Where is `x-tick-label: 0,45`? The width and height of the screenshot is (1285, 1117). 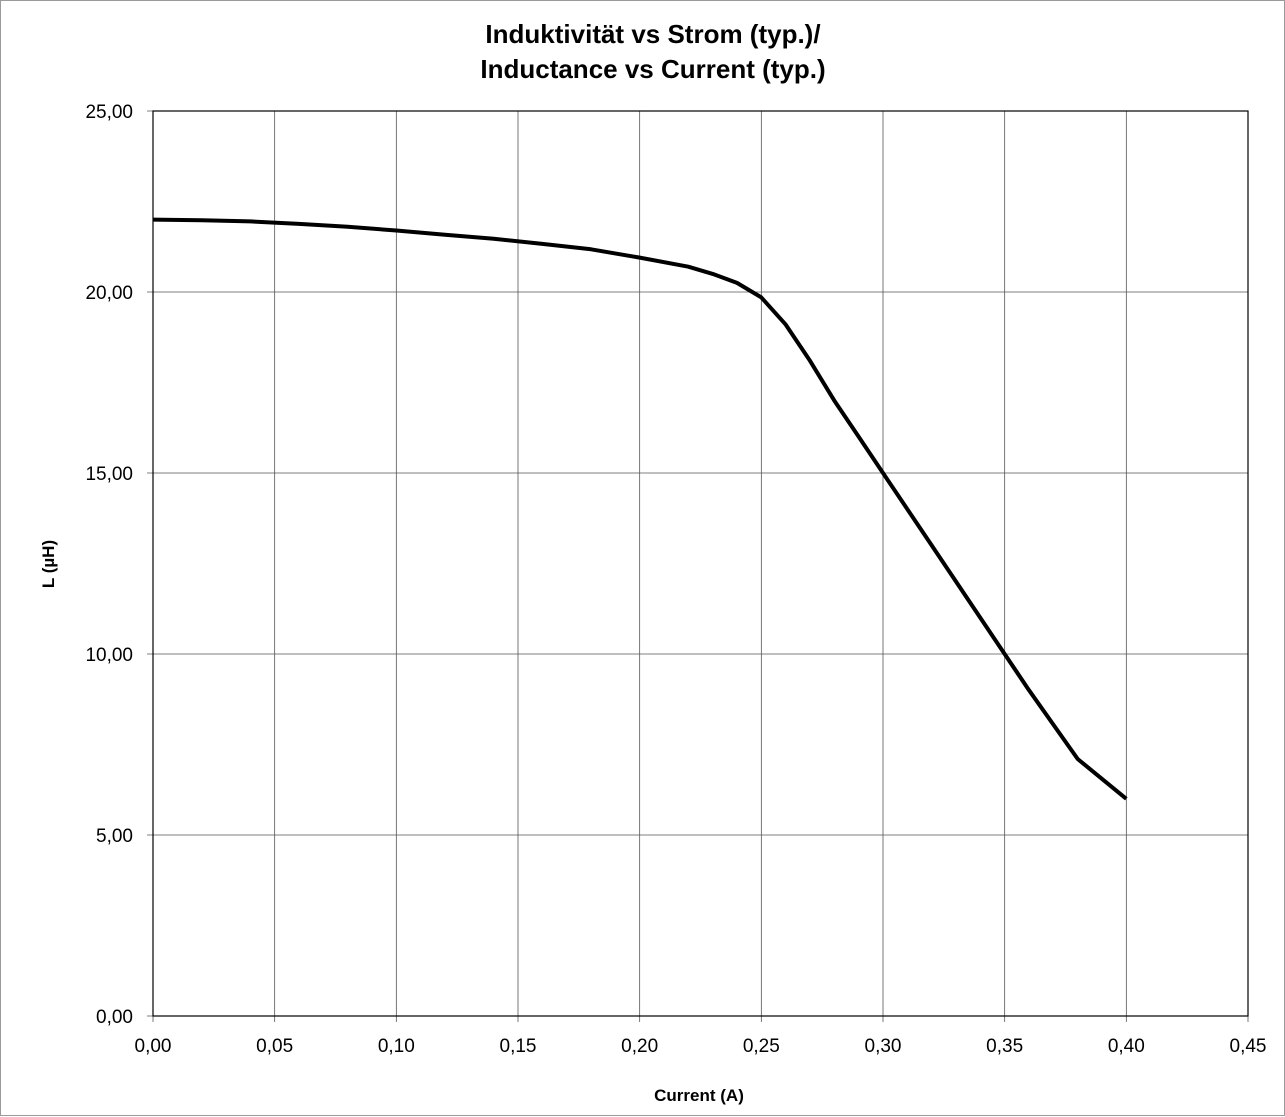 x-tick-label: 0,45 is located at coordinates (1248, 1046).